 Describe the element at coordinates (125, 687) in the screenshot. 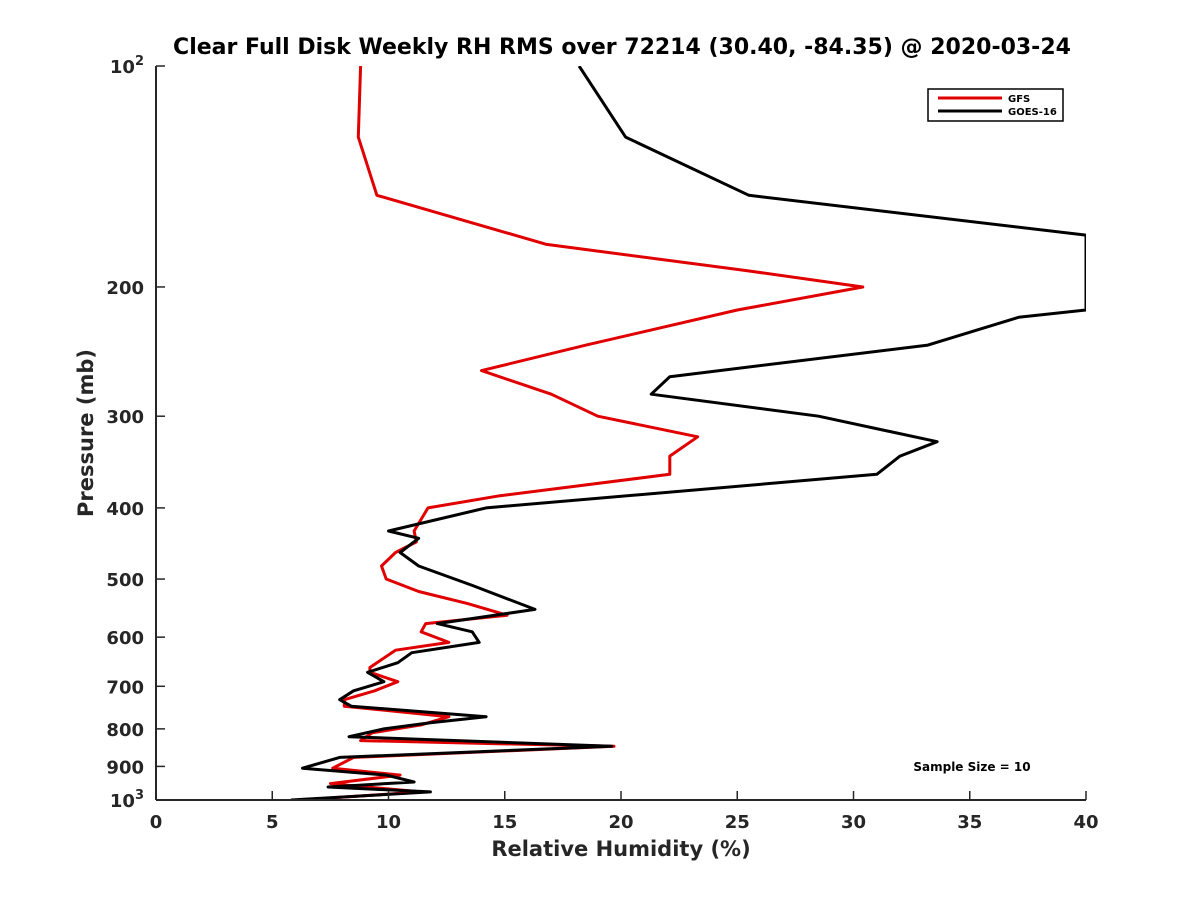

I see `y-tick-label: 700` at that location.